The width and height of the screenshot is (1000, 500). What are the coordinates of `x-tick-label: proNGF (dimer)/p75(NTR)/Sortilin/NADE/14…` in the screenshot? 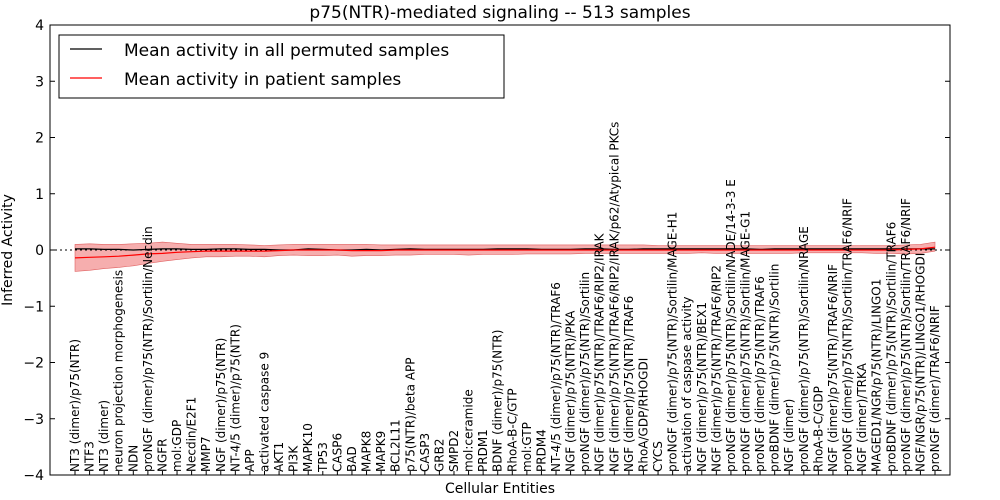 It's located at (731, 325).